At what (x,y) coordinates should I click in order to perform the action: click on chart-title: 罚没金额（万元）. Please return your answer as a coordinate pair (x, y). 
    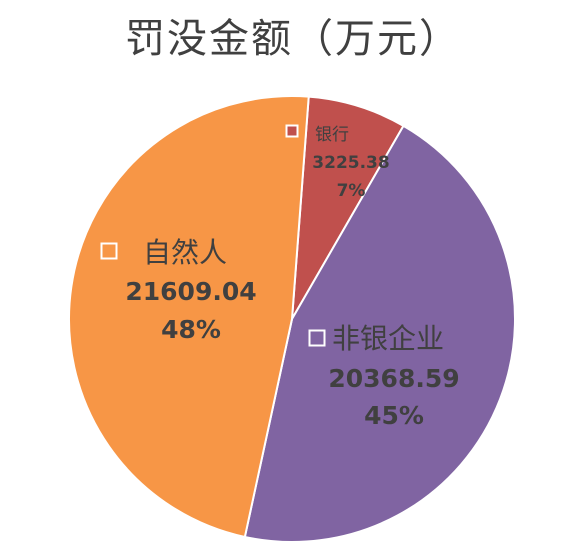
    Looking at the image, I should click on (293, 39).